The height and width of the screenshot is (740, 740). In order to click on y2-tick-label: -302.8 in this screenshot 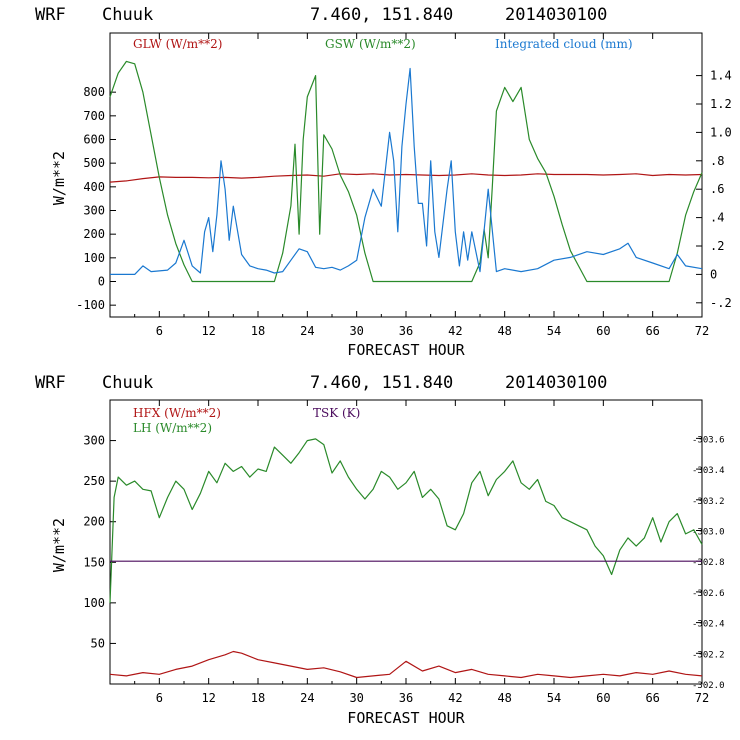, I will do `click(708, 563)`.